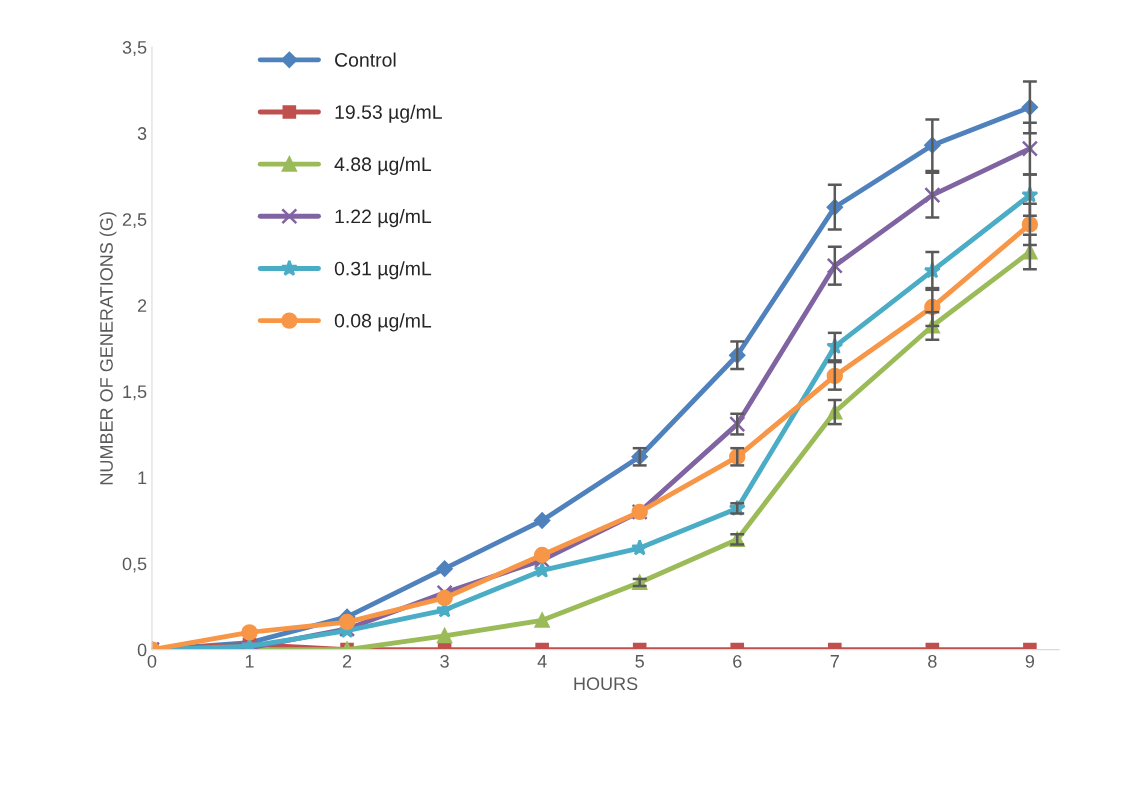 This screenshot has width=1134, height=812. What do you see at coordinates (834, 661) in the screenshot?
I see `x-tick-label: 7` at bounding box center [834, 661].